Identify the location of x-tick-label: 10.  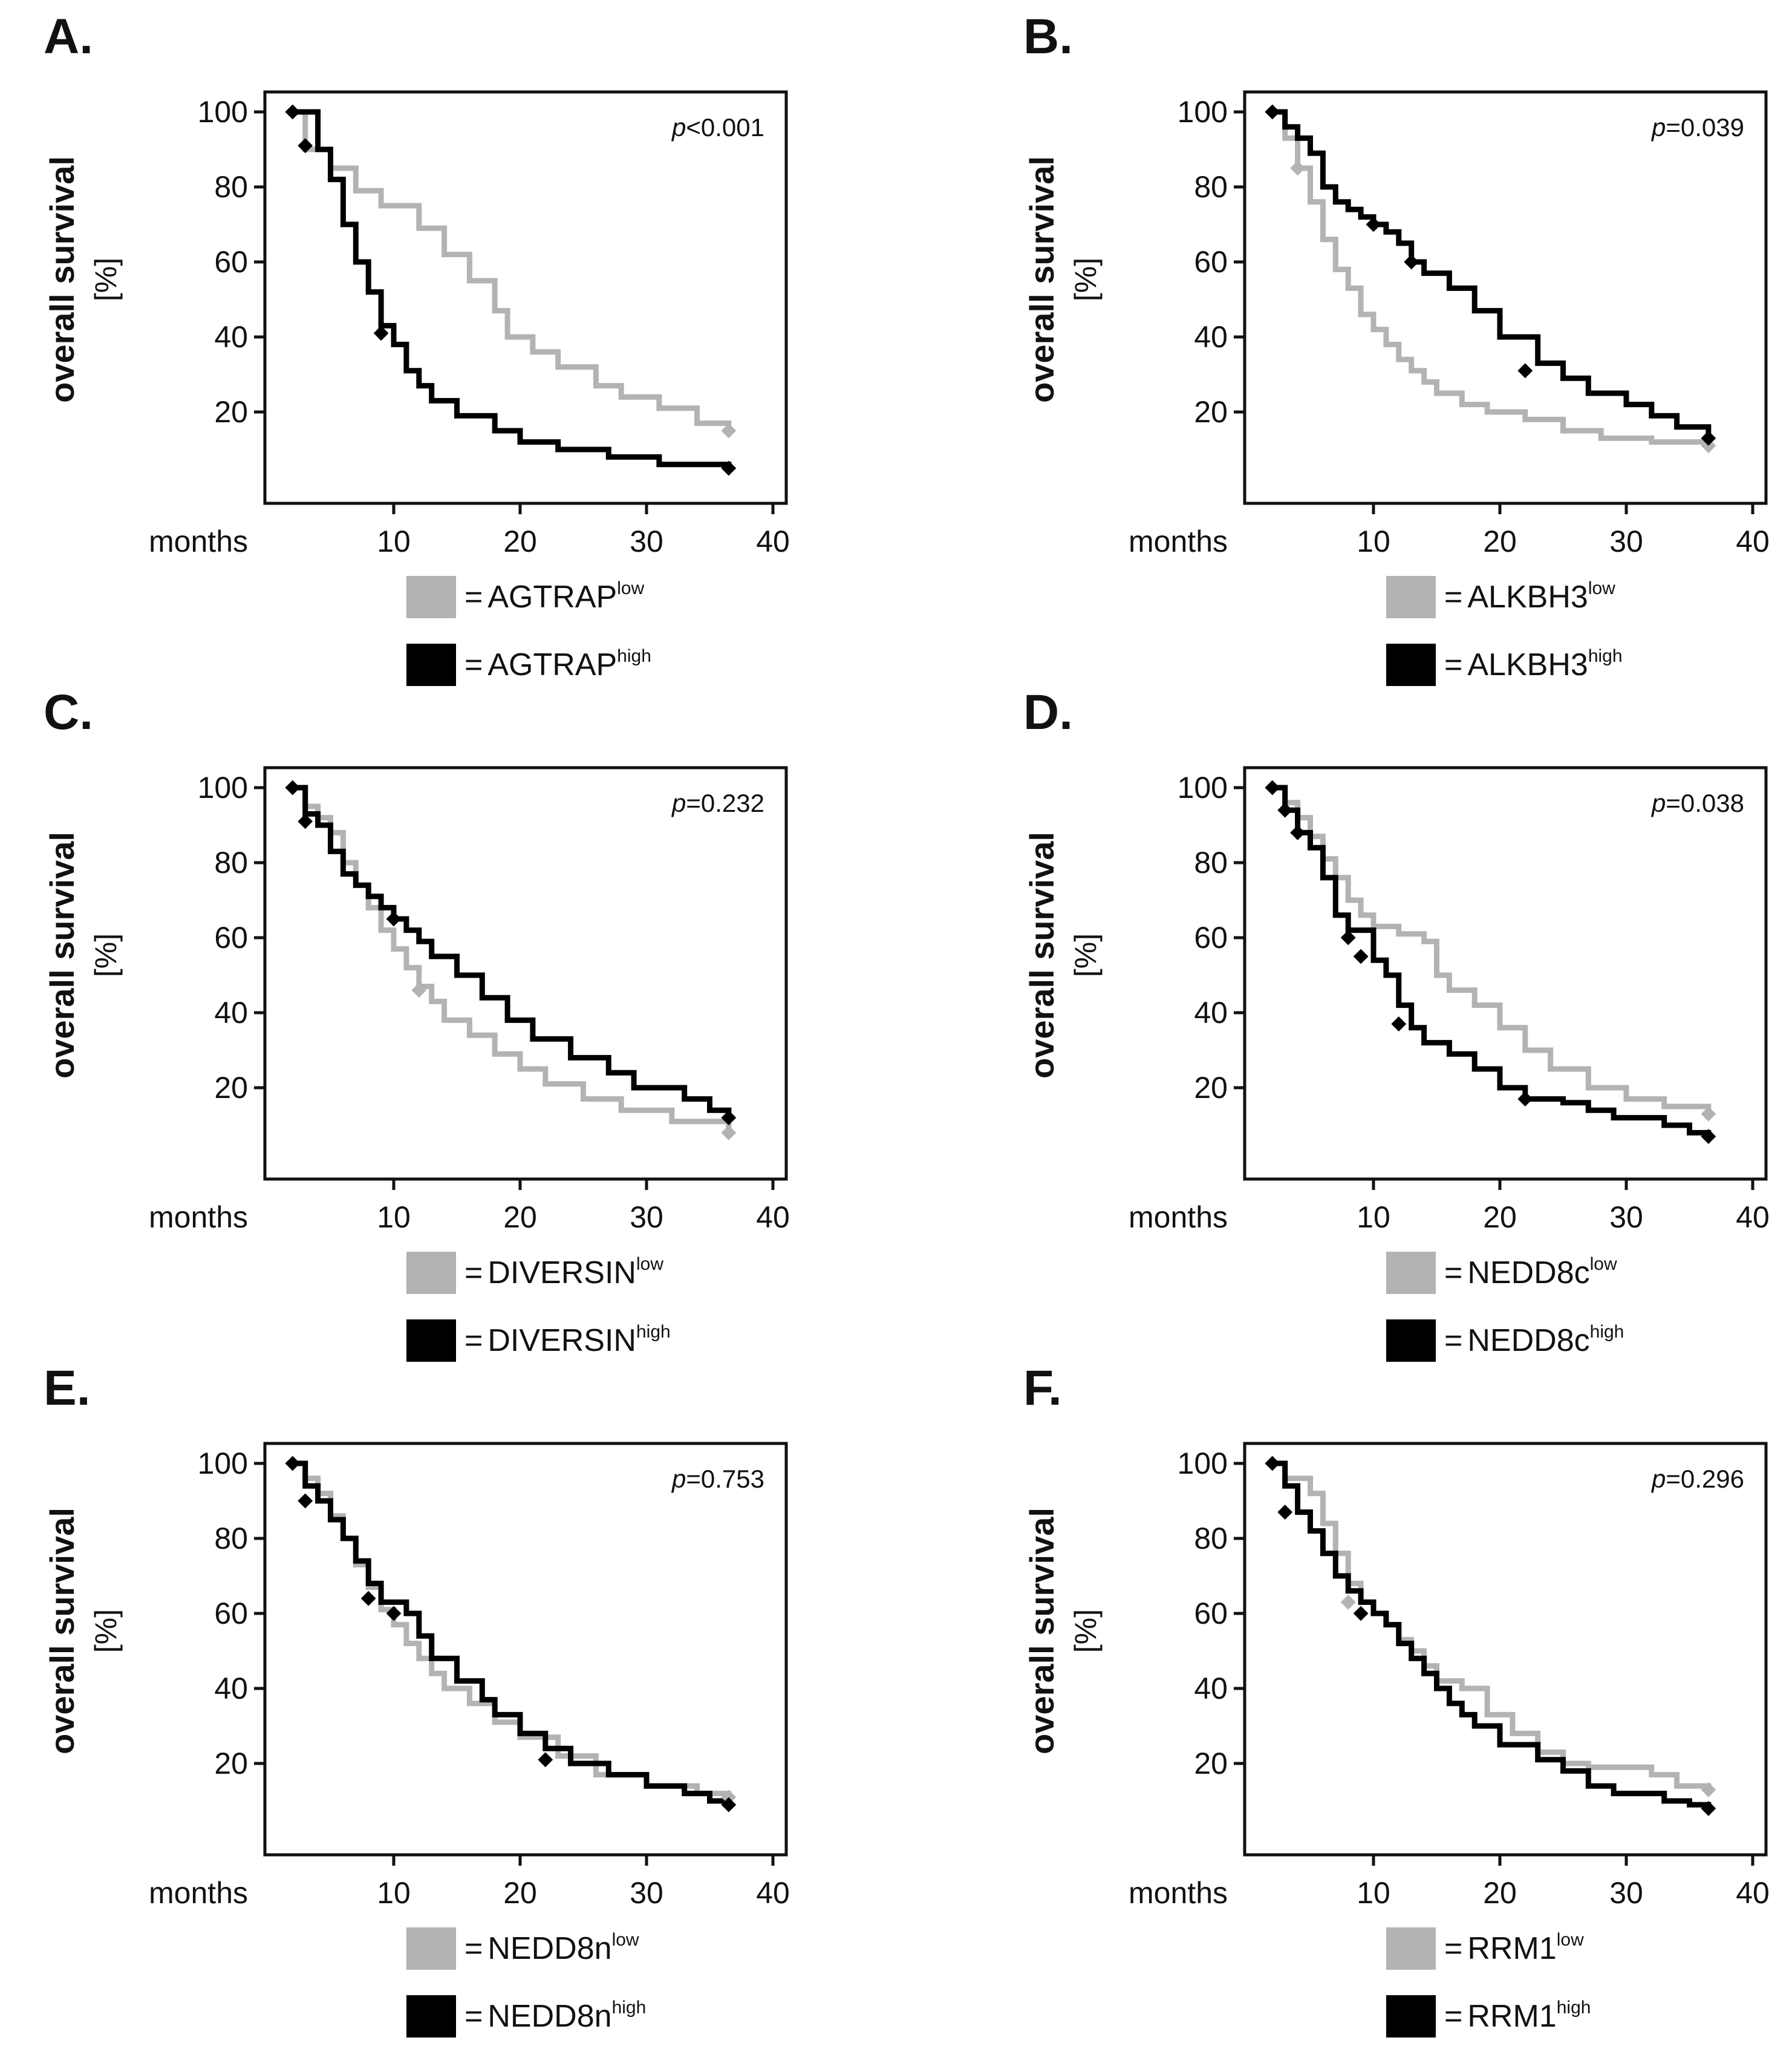
(394, 1893).